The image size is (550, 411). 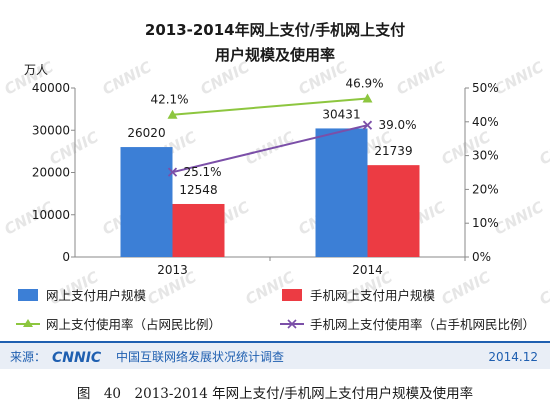 I want to click on y-axis-unit-label: 万人, so click(x=36, y=70).